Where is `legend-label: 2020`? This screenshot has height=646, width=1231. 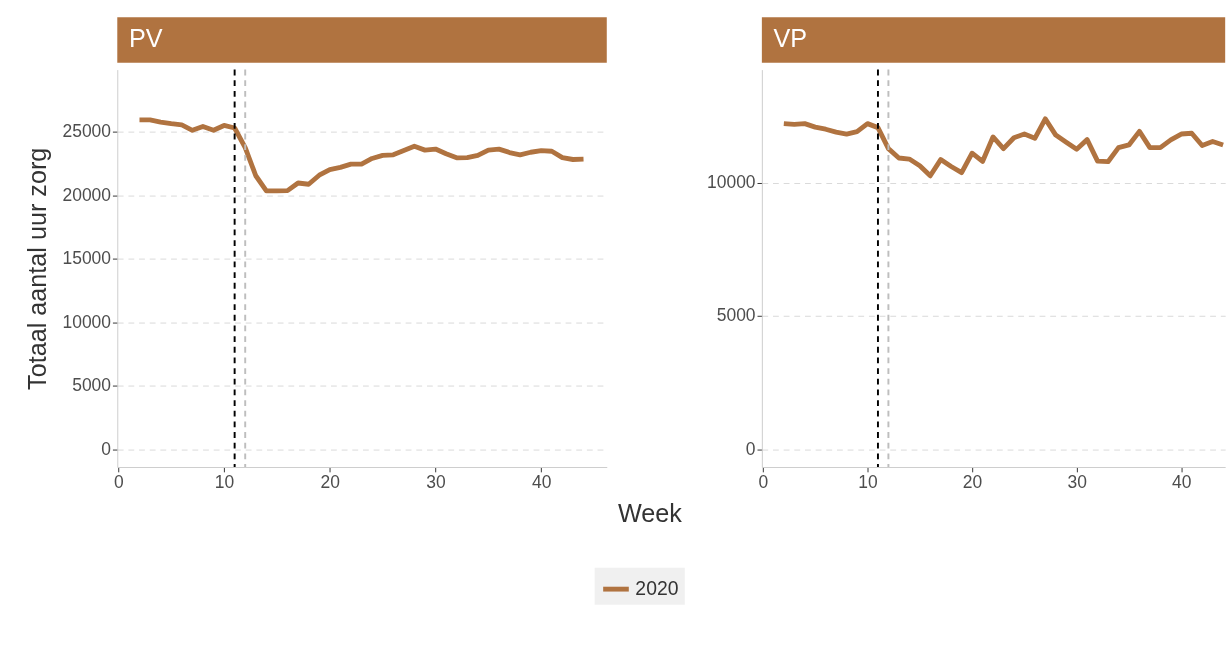
legend-label: 2020 is located at coordinates (657, 587).